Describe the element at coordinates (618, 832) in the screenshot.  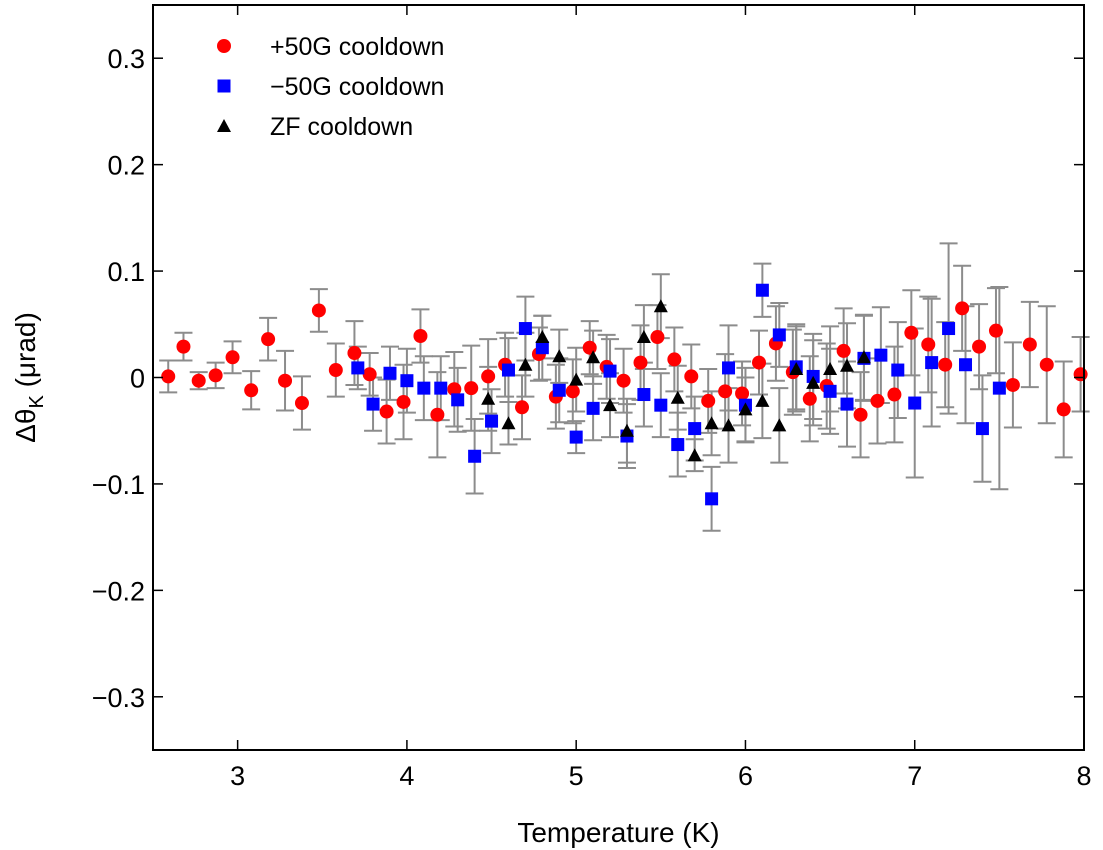
I see `x-axis-label: Temperature (K)` at that location.